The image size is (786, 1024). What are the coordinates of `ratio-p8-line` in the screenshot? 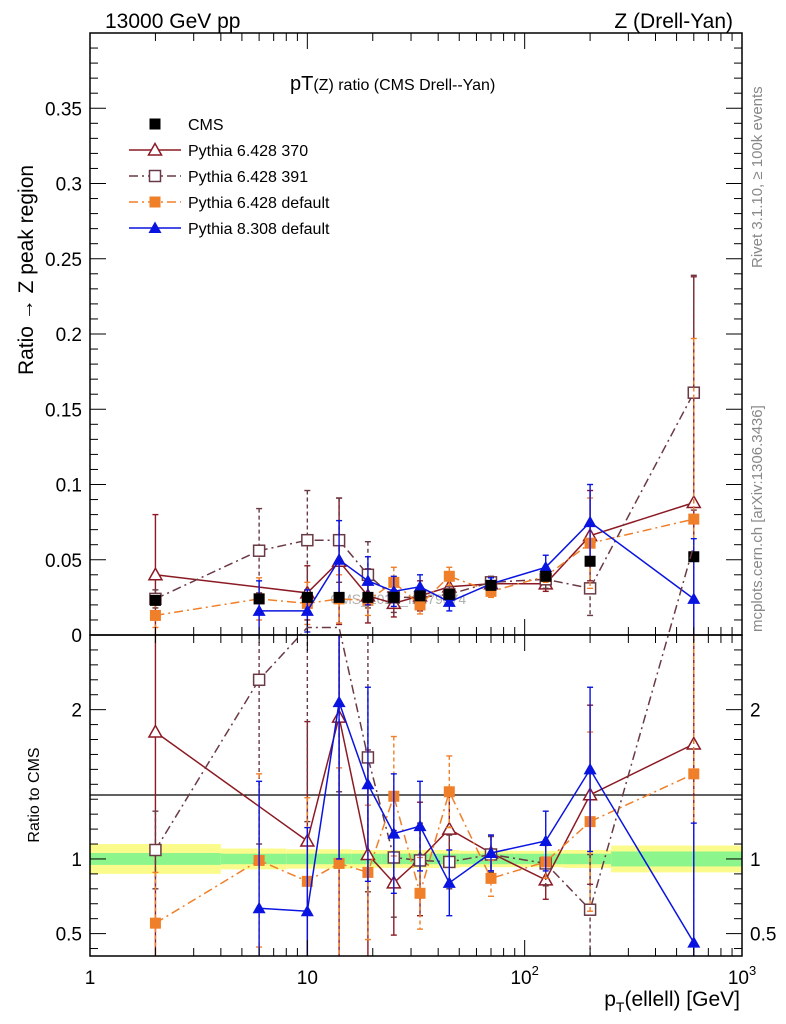 It's located at (477, 822).